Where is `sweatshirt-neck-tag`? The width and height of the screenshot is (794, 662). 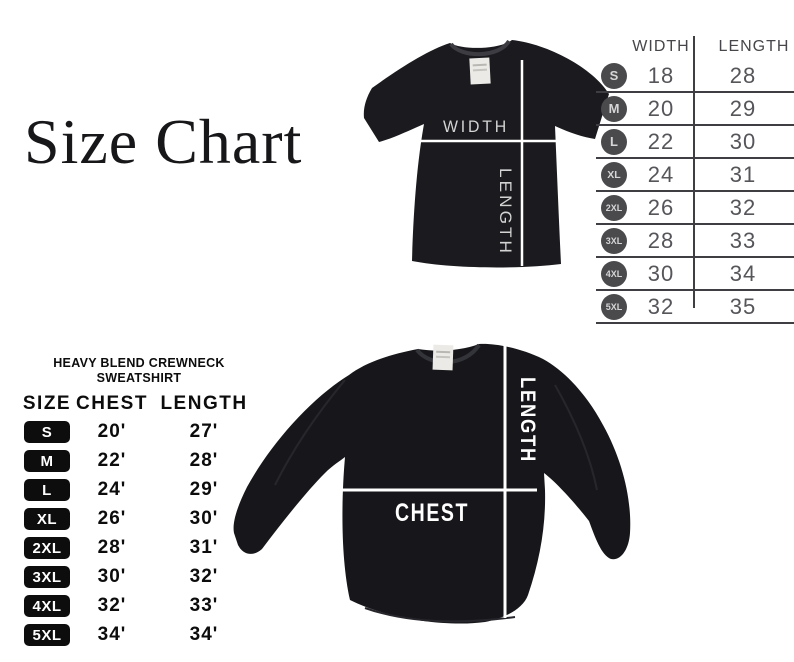
sweatshirt-neck-tag is located at coordinates (443, 357).